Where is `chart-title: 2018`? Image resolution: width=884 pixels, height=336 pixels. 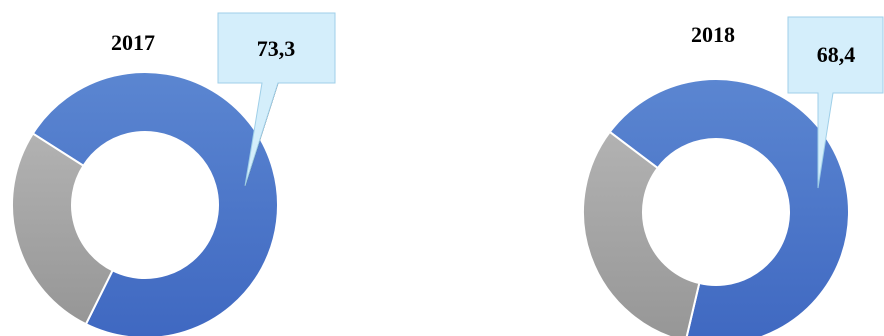
chart-title: 2018 is located at coordinates (713, 34).